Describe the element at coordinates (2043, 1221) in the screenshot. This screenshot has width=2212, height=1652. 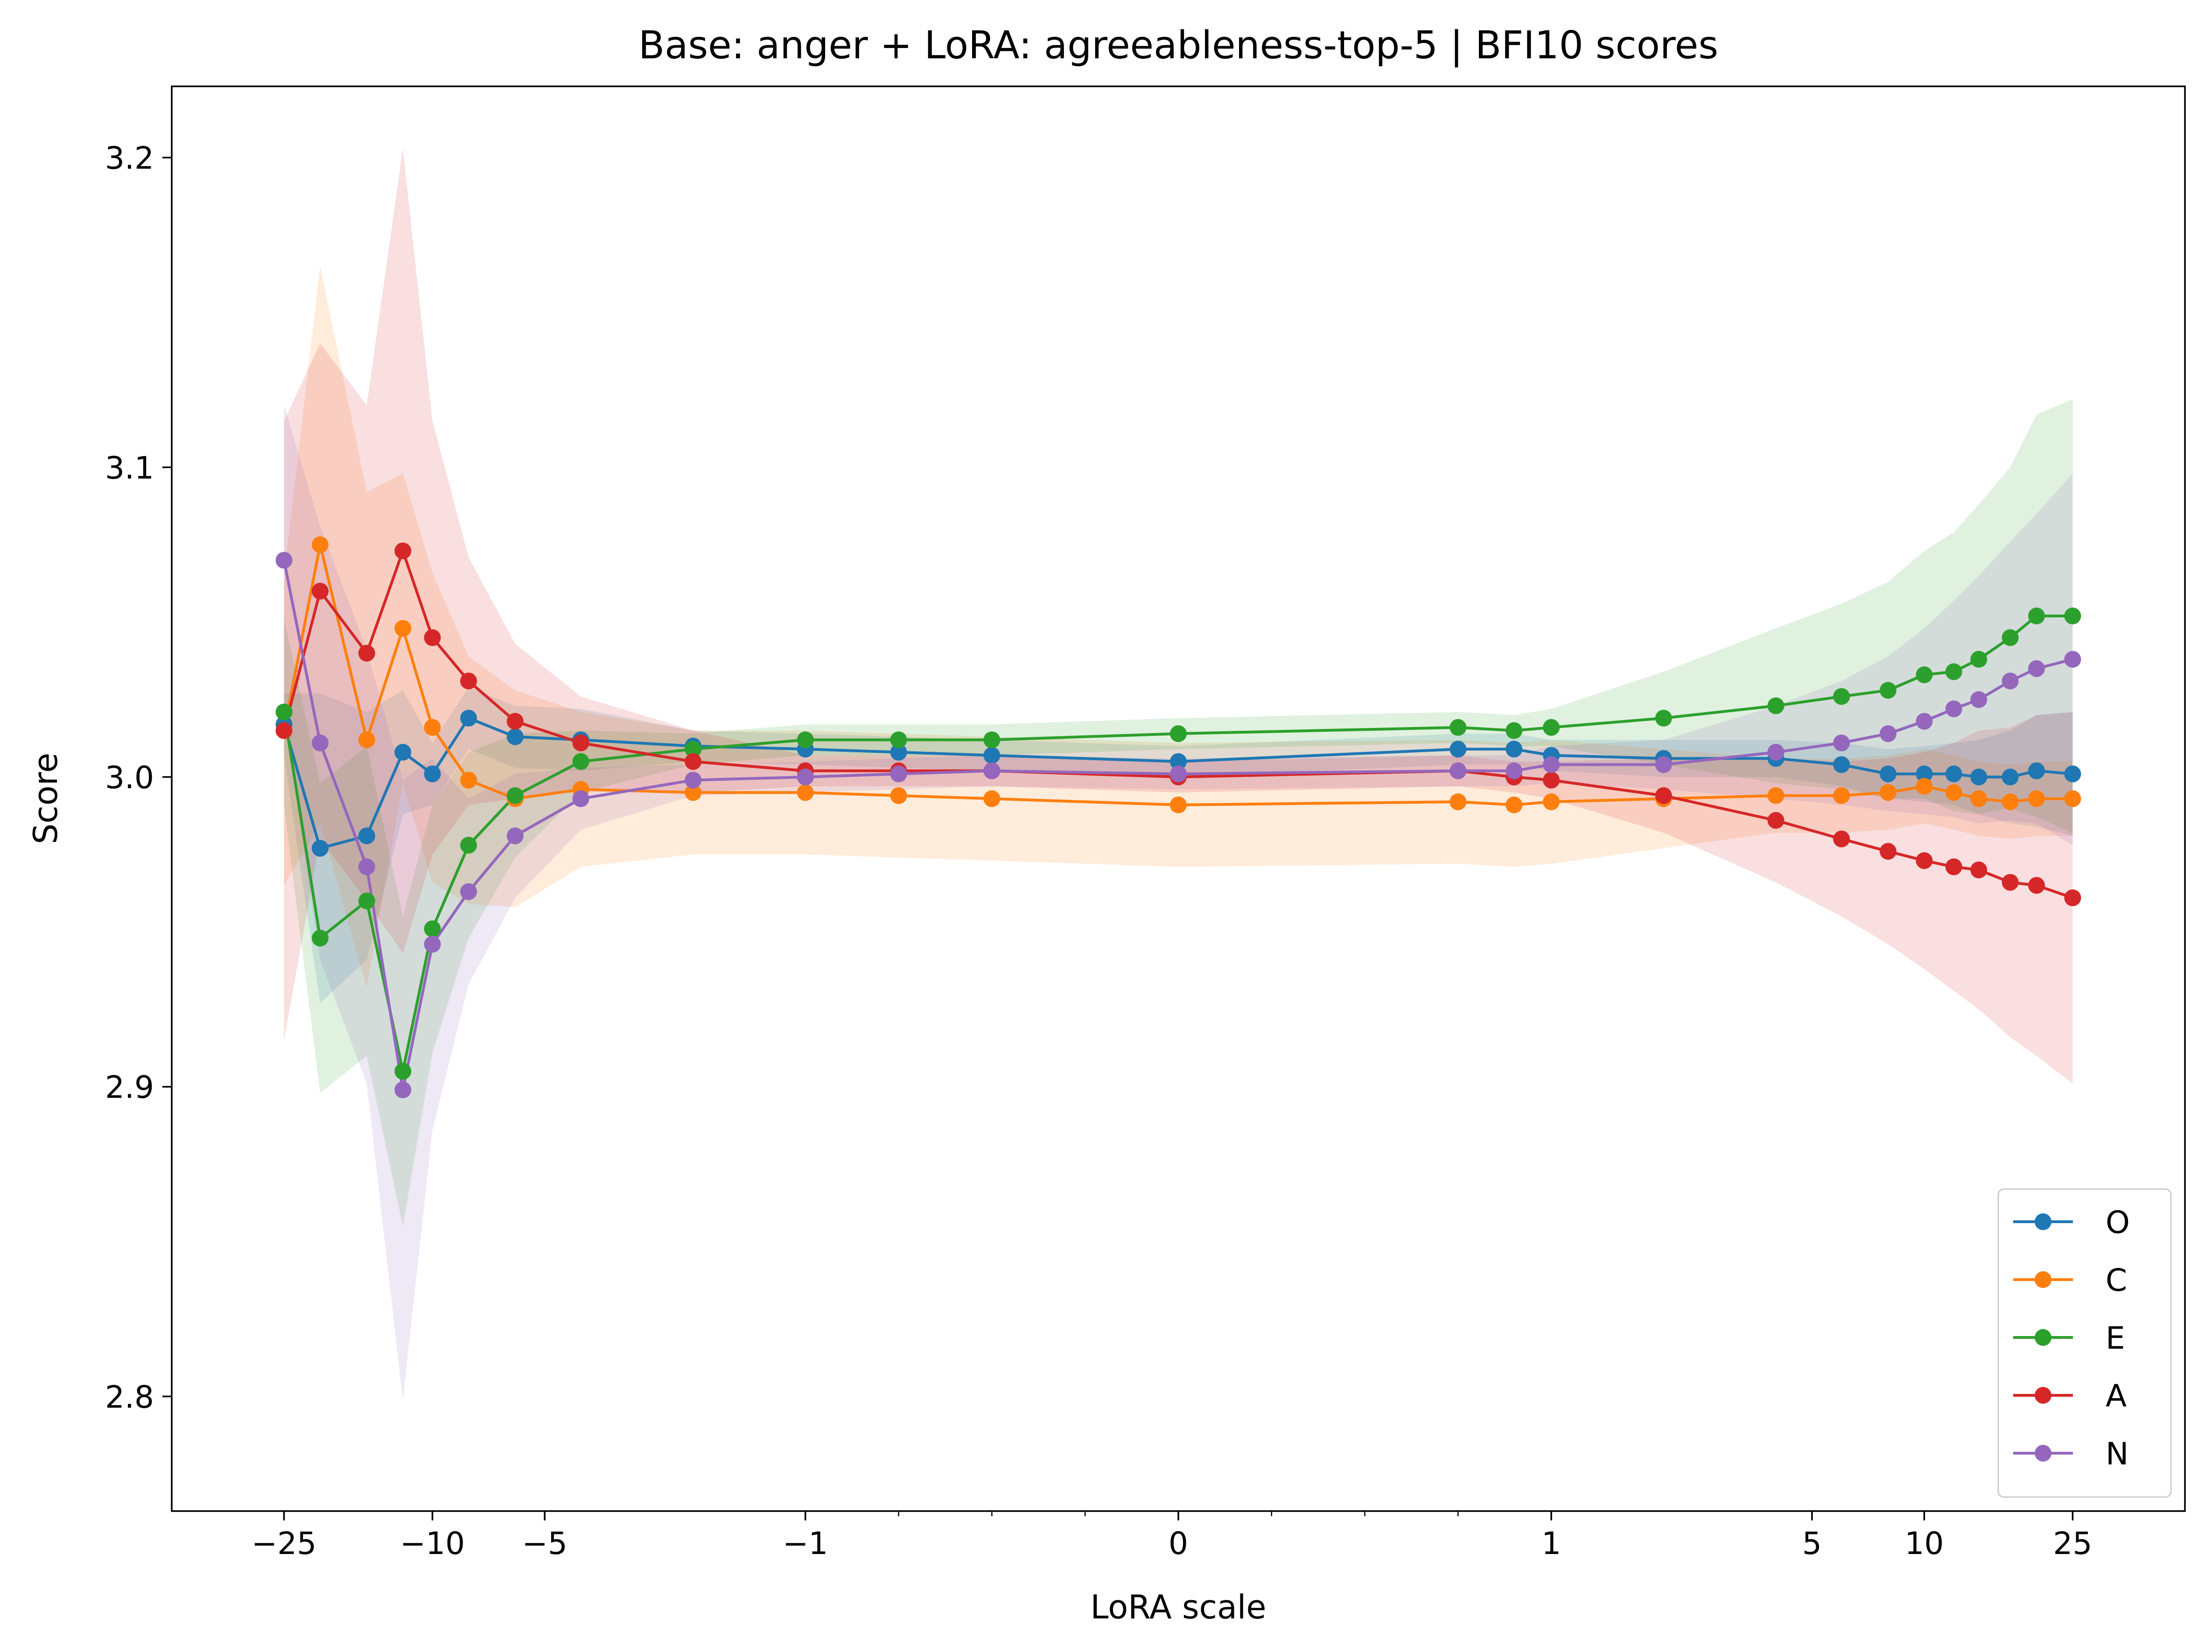
I see `legend-swatch-marker-o` at that location.